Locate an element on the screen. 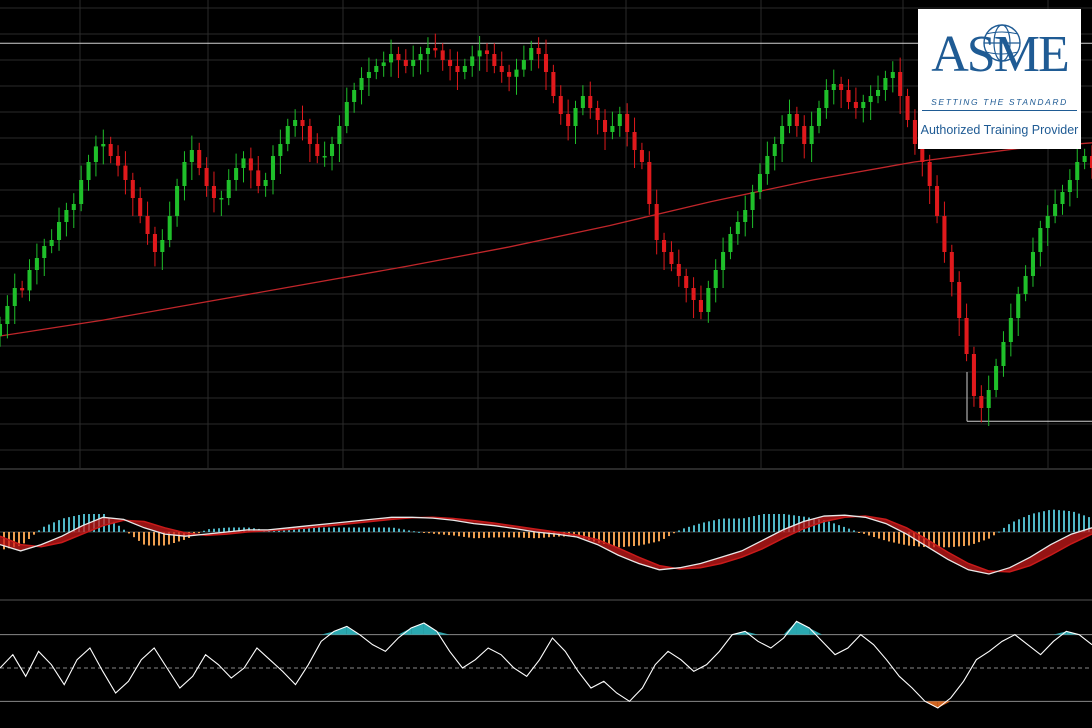  logo-brand: ASME is located at coordinates (1000, 54).